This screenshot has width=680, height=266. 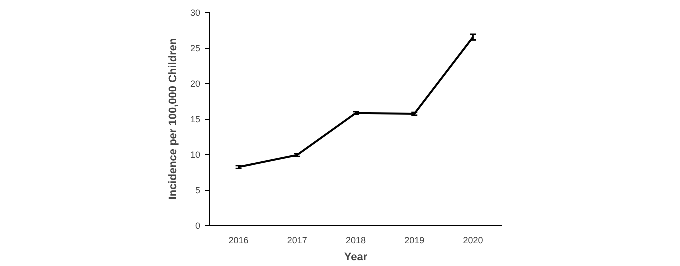 I want to click on y-tick-label: 25, so click(x=195, y=49).